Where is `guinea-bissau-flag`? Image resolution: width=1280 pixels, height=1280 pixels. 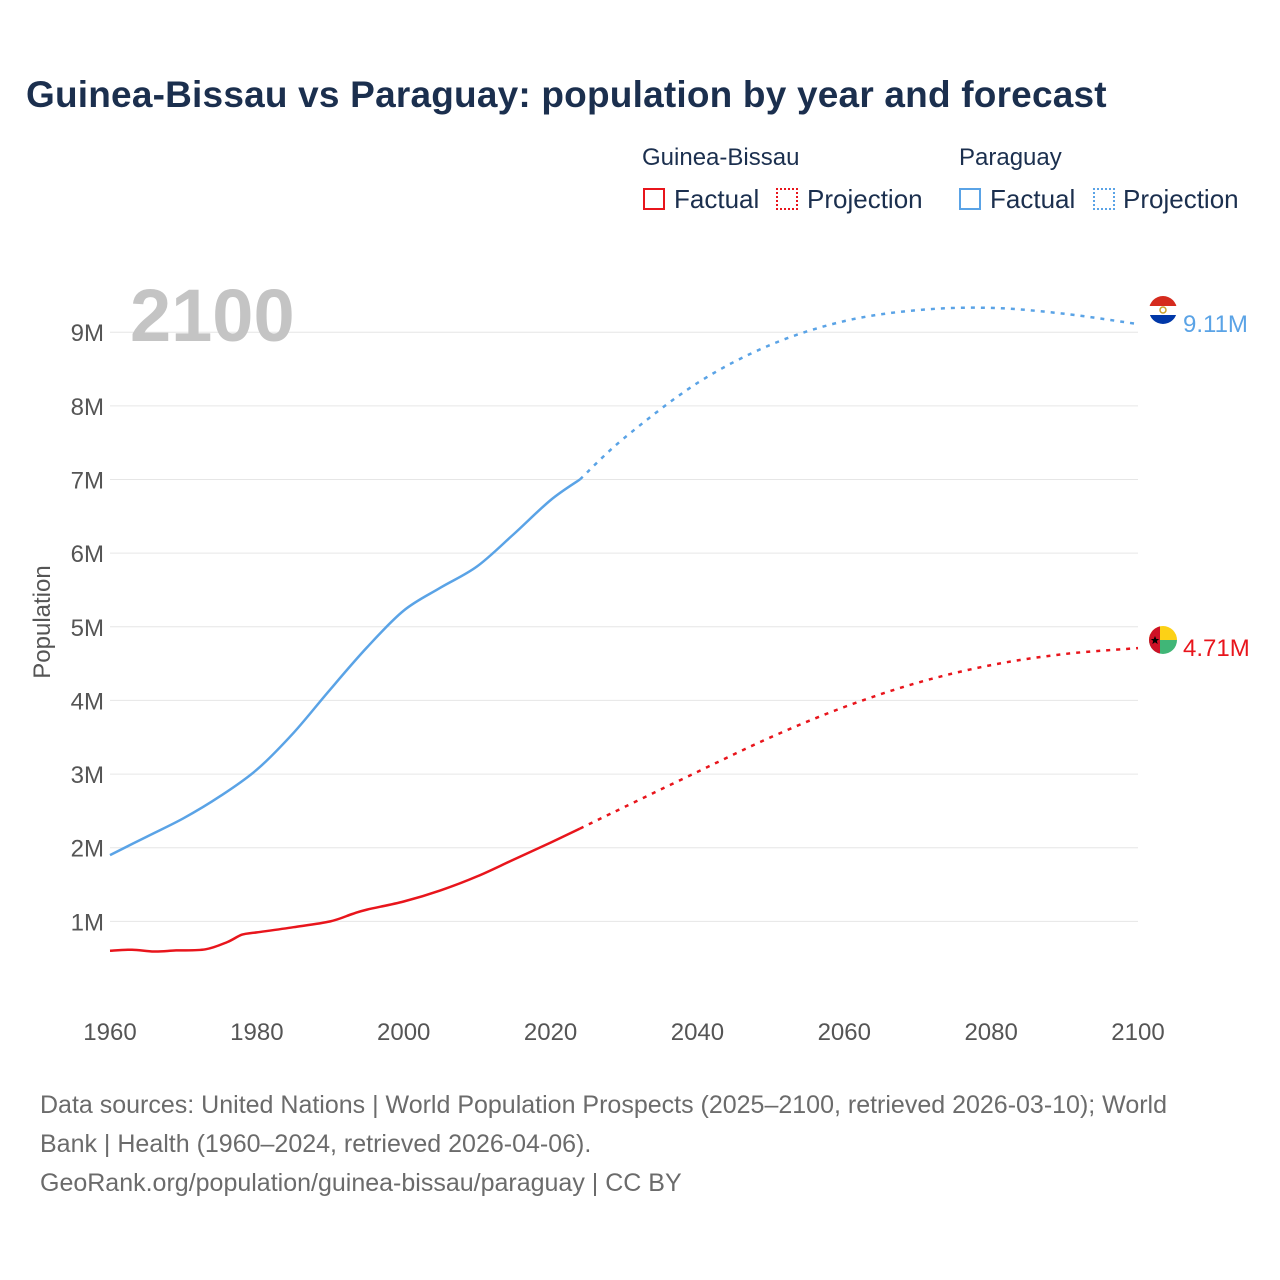 guinea-bissau-flag is located at coordinates (1163, 640).